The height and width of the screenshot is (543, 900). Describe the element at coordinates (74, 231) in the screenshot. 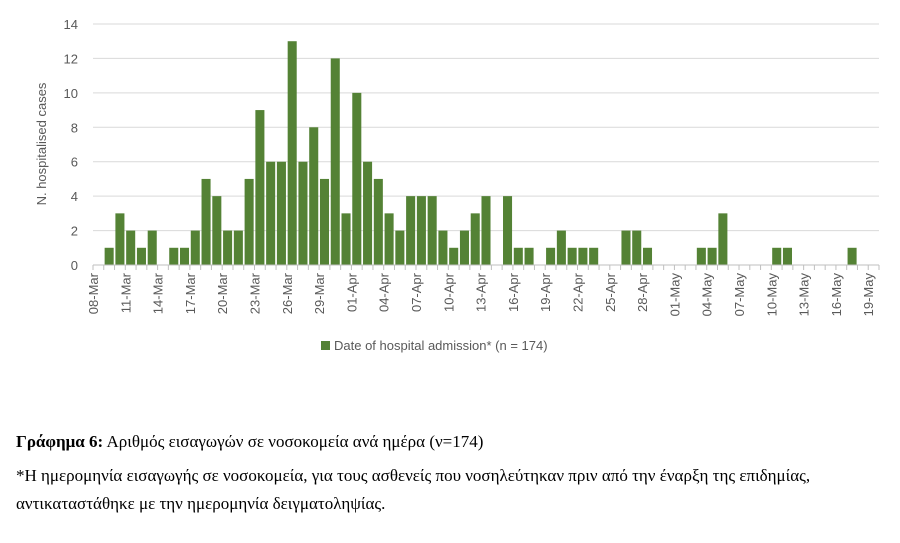

I see `y-tick-label: 2` at that location.